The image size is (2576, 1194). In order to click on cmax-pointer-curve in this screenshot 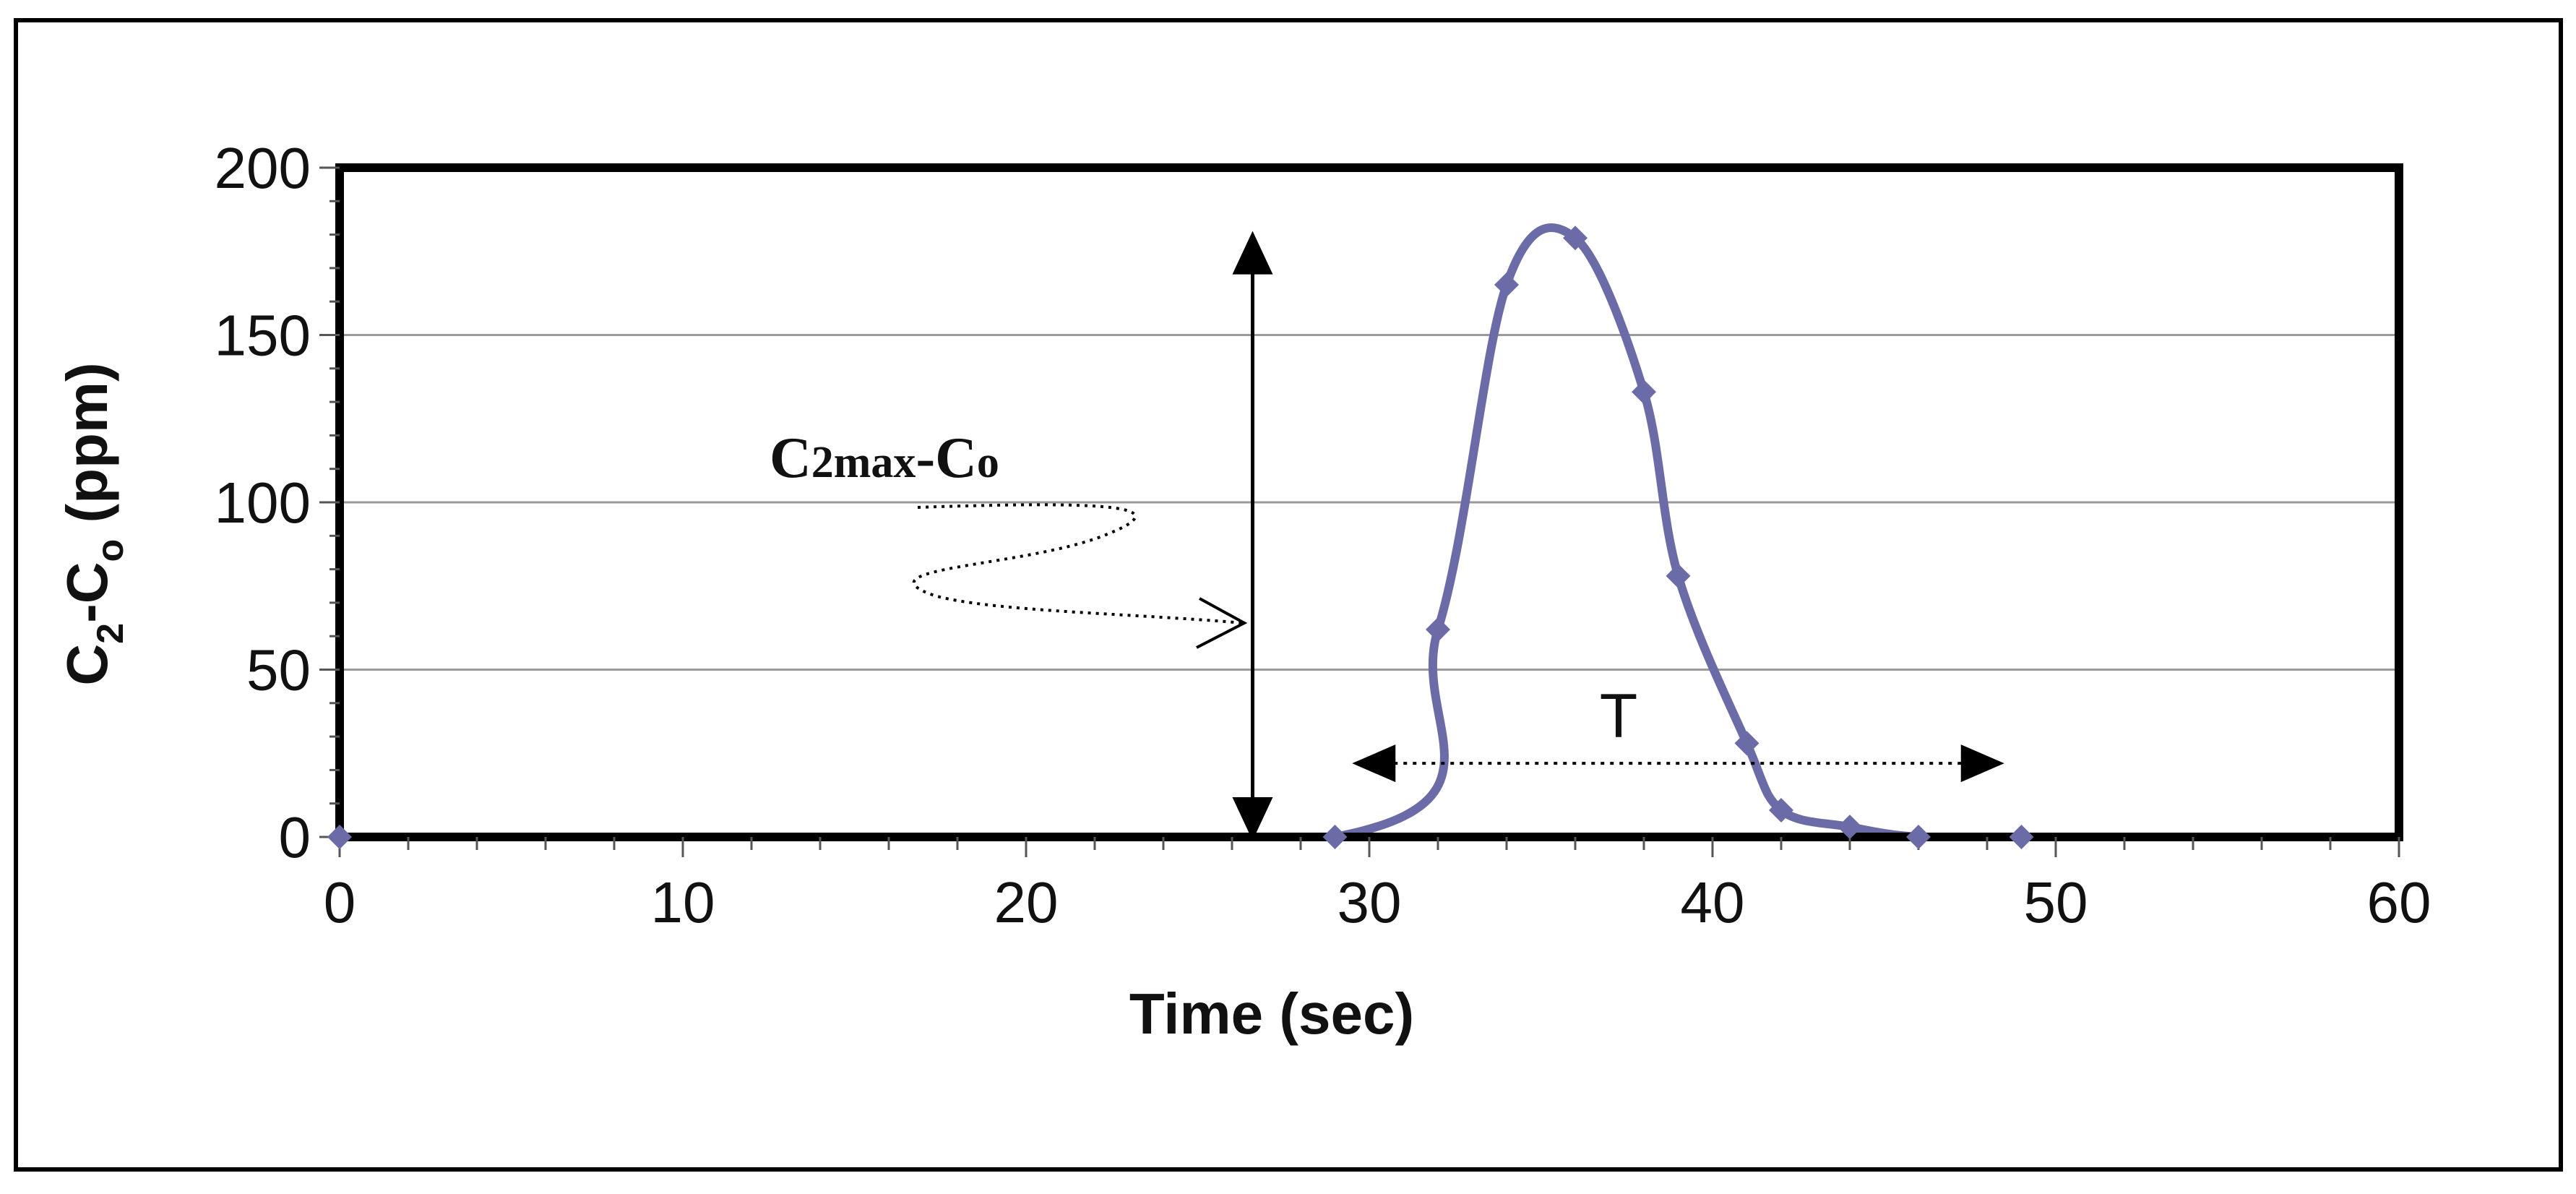, I will do `click(1078, 563)`.